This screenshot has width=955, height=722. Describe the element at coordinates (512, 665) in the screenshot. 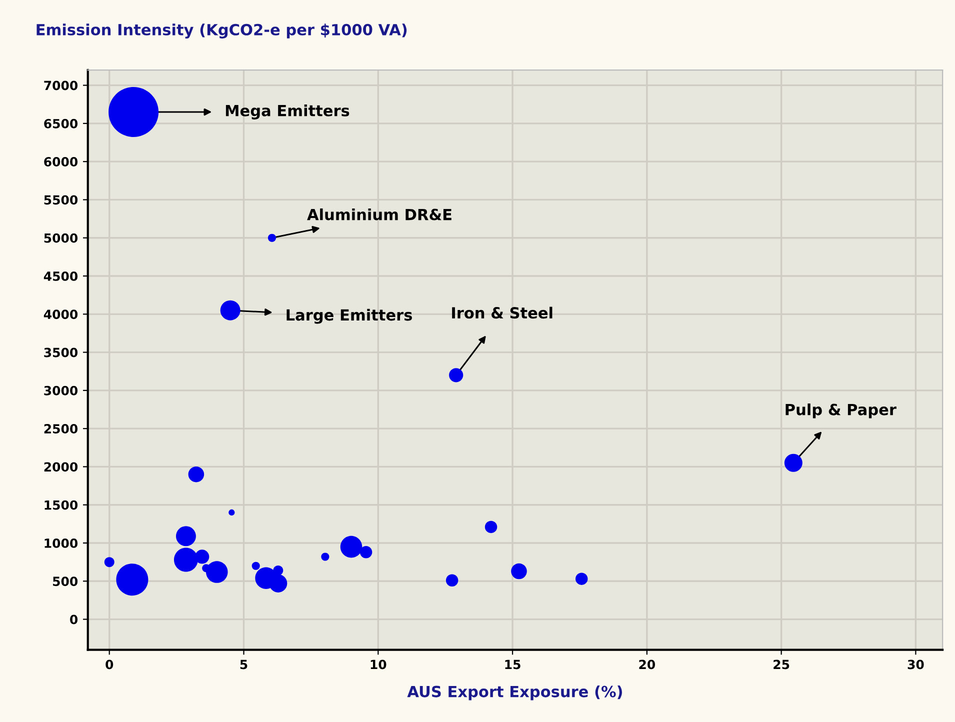

I see `x-tick-label: 15` at that location.